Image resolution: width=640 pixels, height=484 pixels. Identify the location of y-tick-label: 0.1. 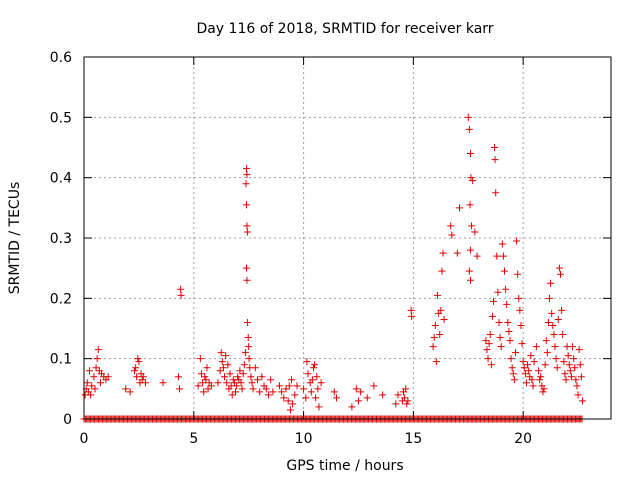
(61, 360).